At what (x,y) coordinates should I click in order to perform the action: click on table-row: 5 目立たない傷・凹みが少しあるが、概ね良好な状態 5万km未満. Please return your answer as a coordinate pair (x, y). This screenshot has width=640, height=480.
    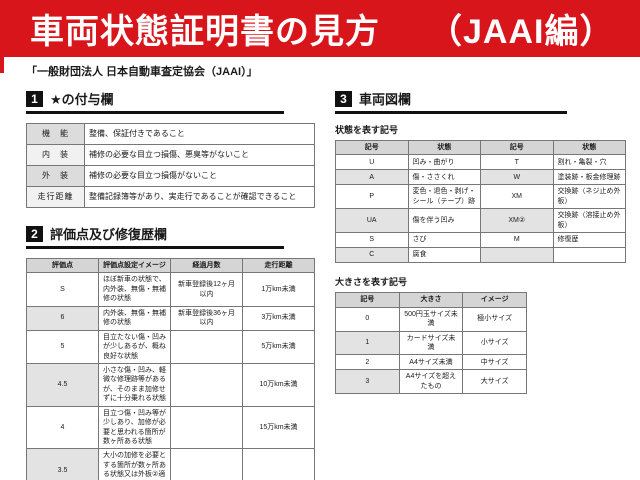
    Looking at the image, I should click on (170, 346).